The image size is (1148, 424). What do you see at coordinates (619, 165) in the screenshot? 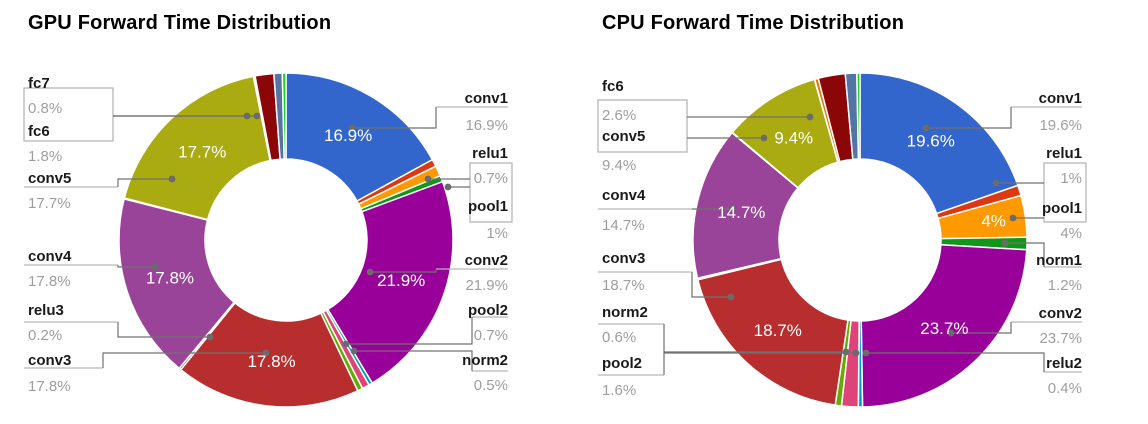
I see `callout-layer-pct-conv5-cpu: 9.4%` at bounding box center [619, 165].